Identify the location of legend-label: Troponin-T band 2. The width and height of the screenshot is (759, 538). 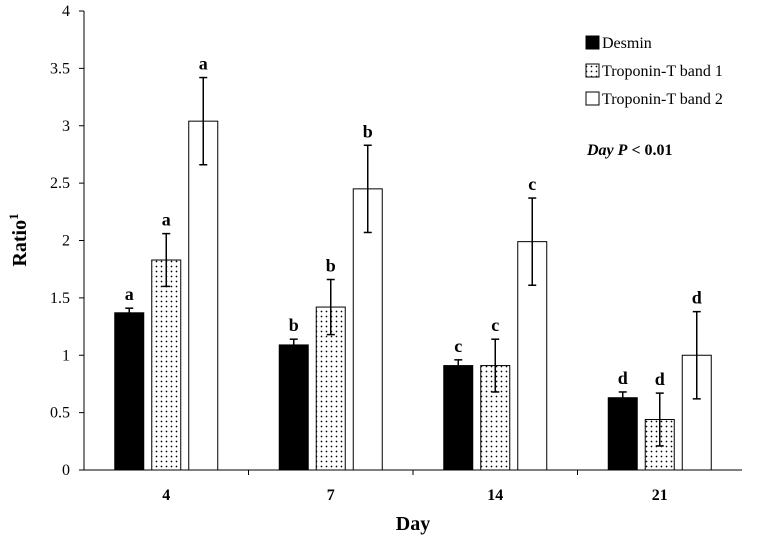
(662, 99).